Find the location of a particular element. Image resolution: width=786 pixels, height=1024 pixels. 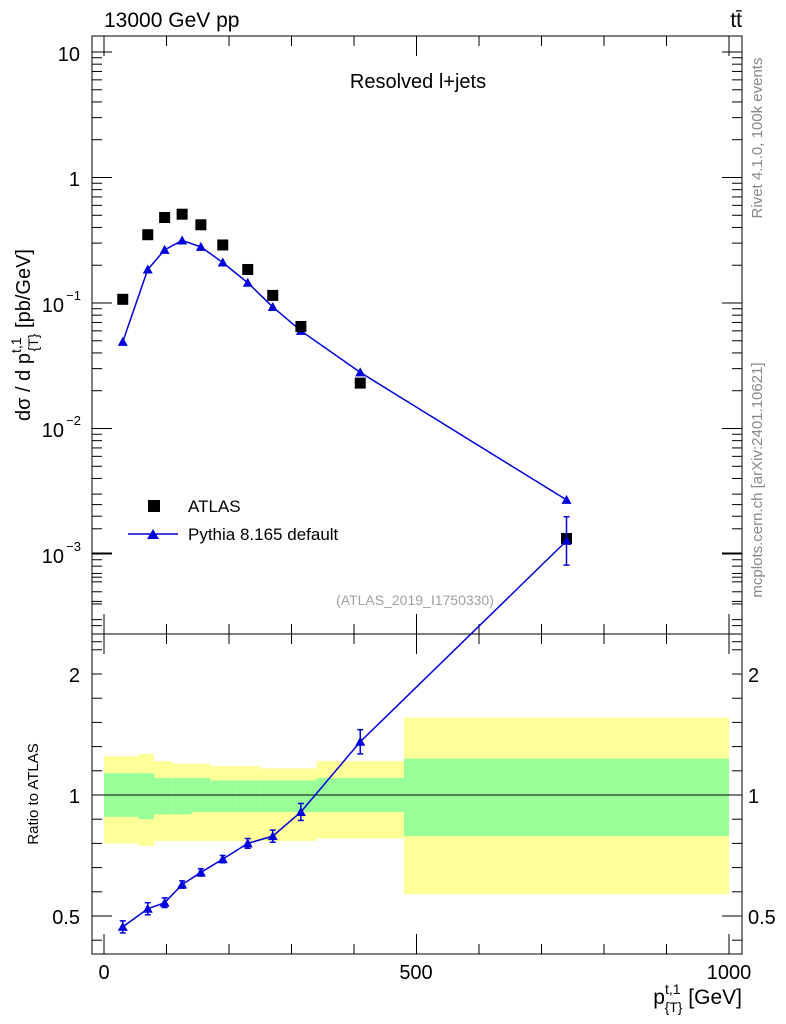

ytick-label-0.01-exp: −2 is located at coordinates (73, 420).